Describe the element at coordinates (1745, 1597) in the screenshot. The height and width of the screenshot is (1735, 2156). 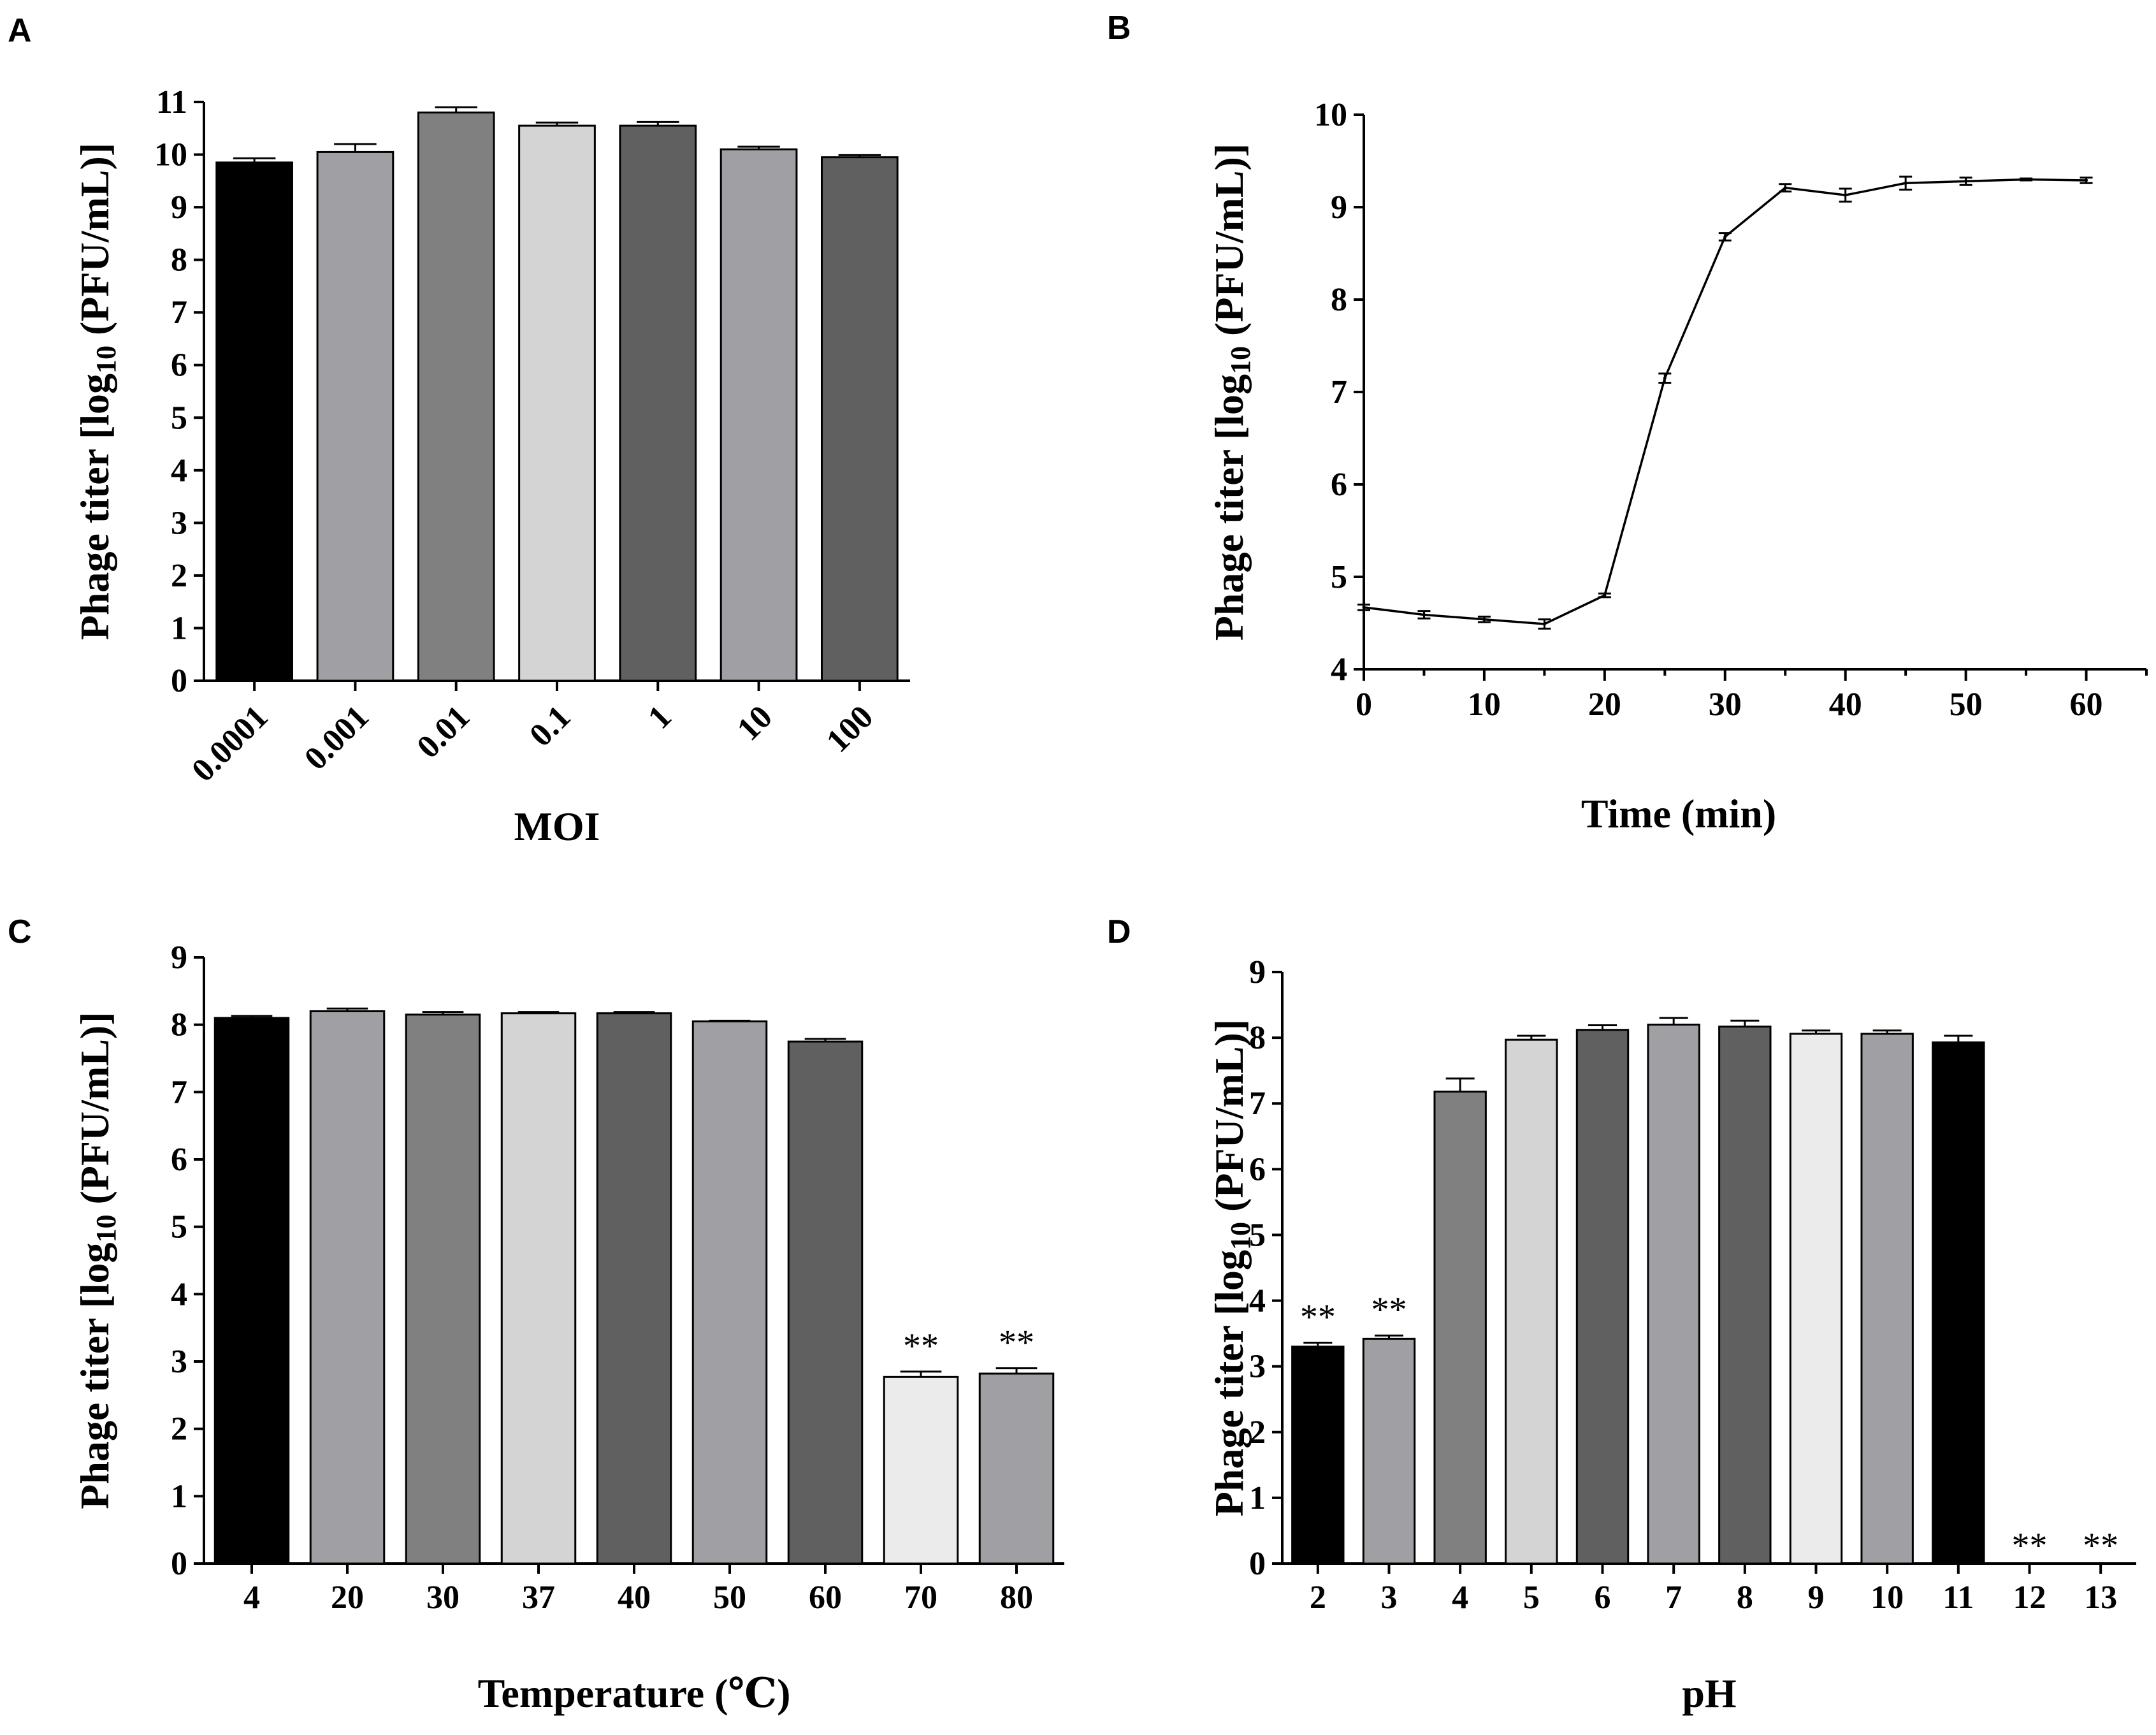
I see `x-tick-label: 8` at that location.